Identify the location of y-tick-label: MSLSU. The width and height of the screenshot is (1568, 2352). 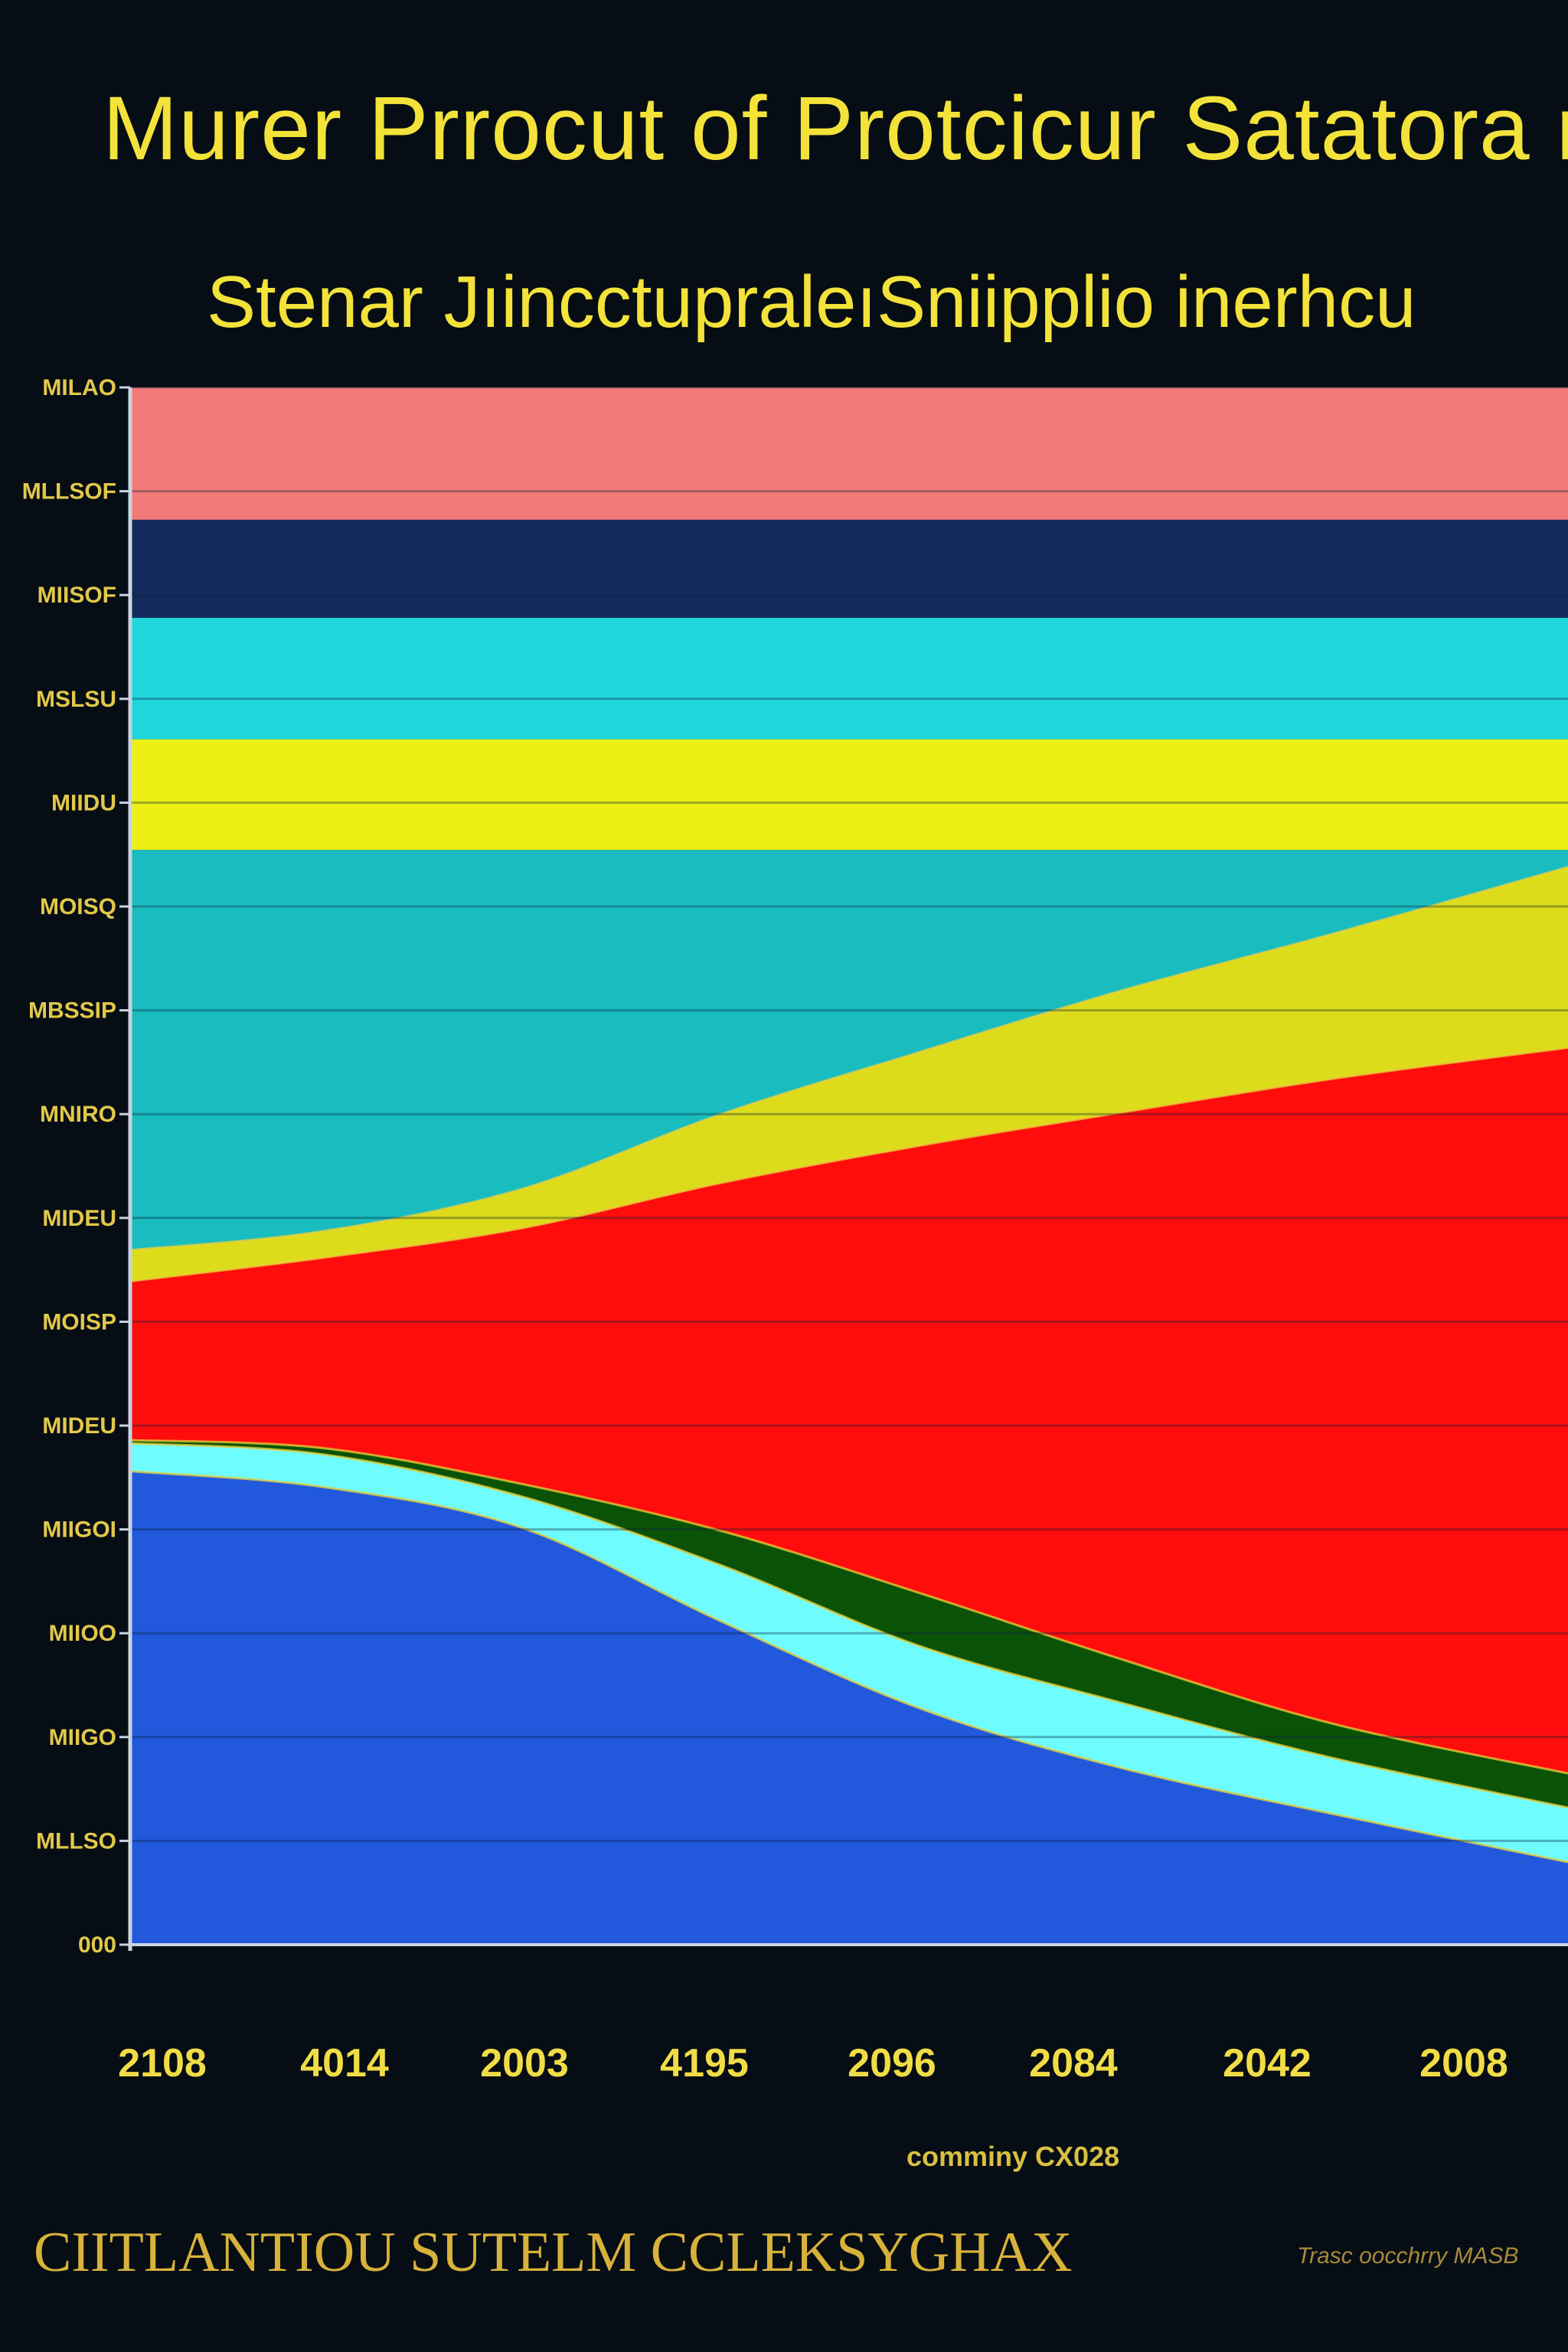
(76, 699).